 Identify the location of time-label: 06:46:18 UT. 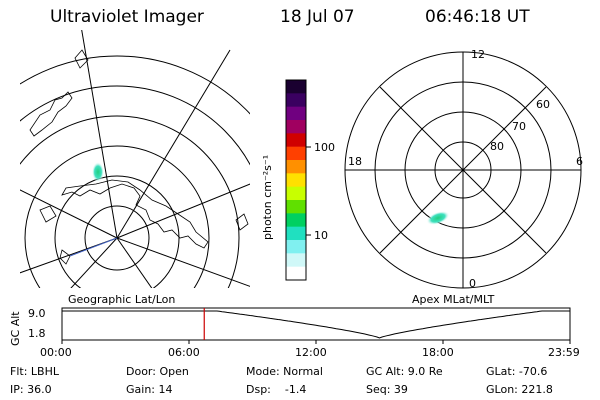
(477, 17).